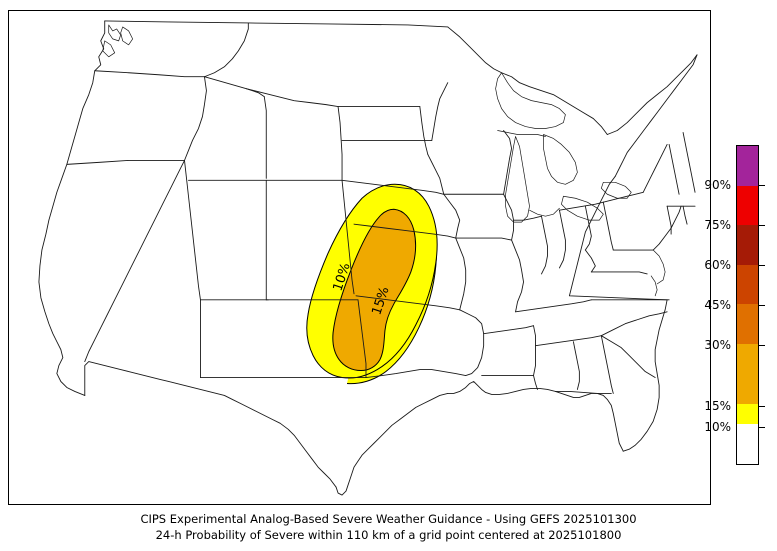 The width and height of the screenshot is (777, 551). What do you see at coordinates (734, 305) in the screenshot?
I see `colorbar: 90% 75% 60% 45% 30% 15% 10%` at bounding box center [734, 305].